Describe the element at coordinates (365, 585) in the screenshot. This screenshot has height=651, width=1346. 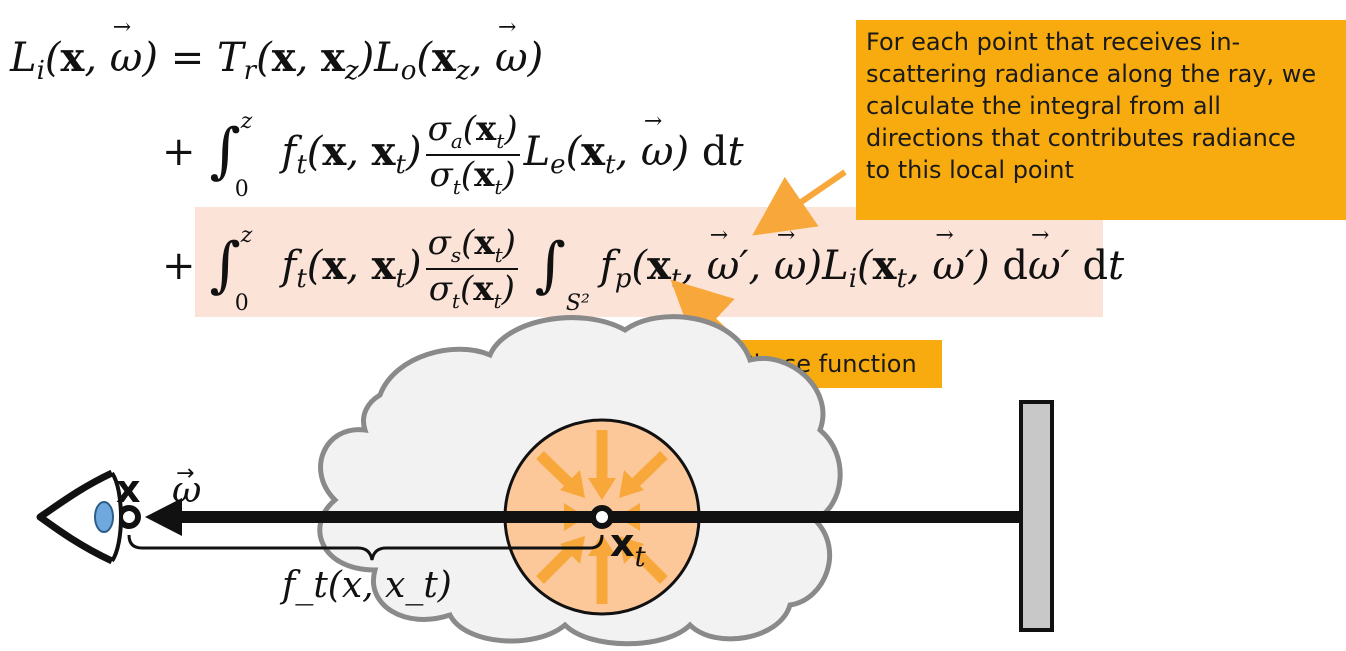
I see `label-ft: f_t(x, x_t)` at that location.